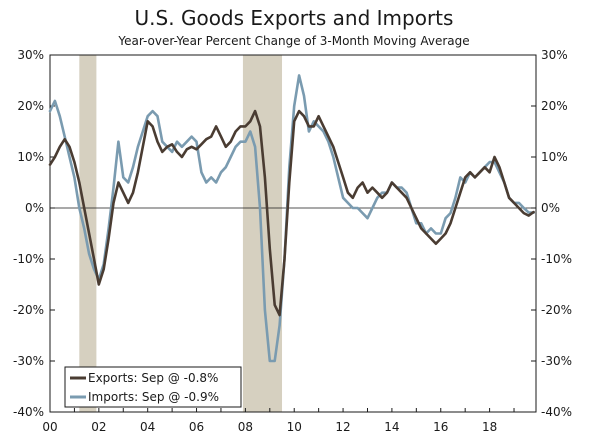 The height and width of the screenshot is (444, 600). I want to click on x-tick-label: 04, so click(147, 427).